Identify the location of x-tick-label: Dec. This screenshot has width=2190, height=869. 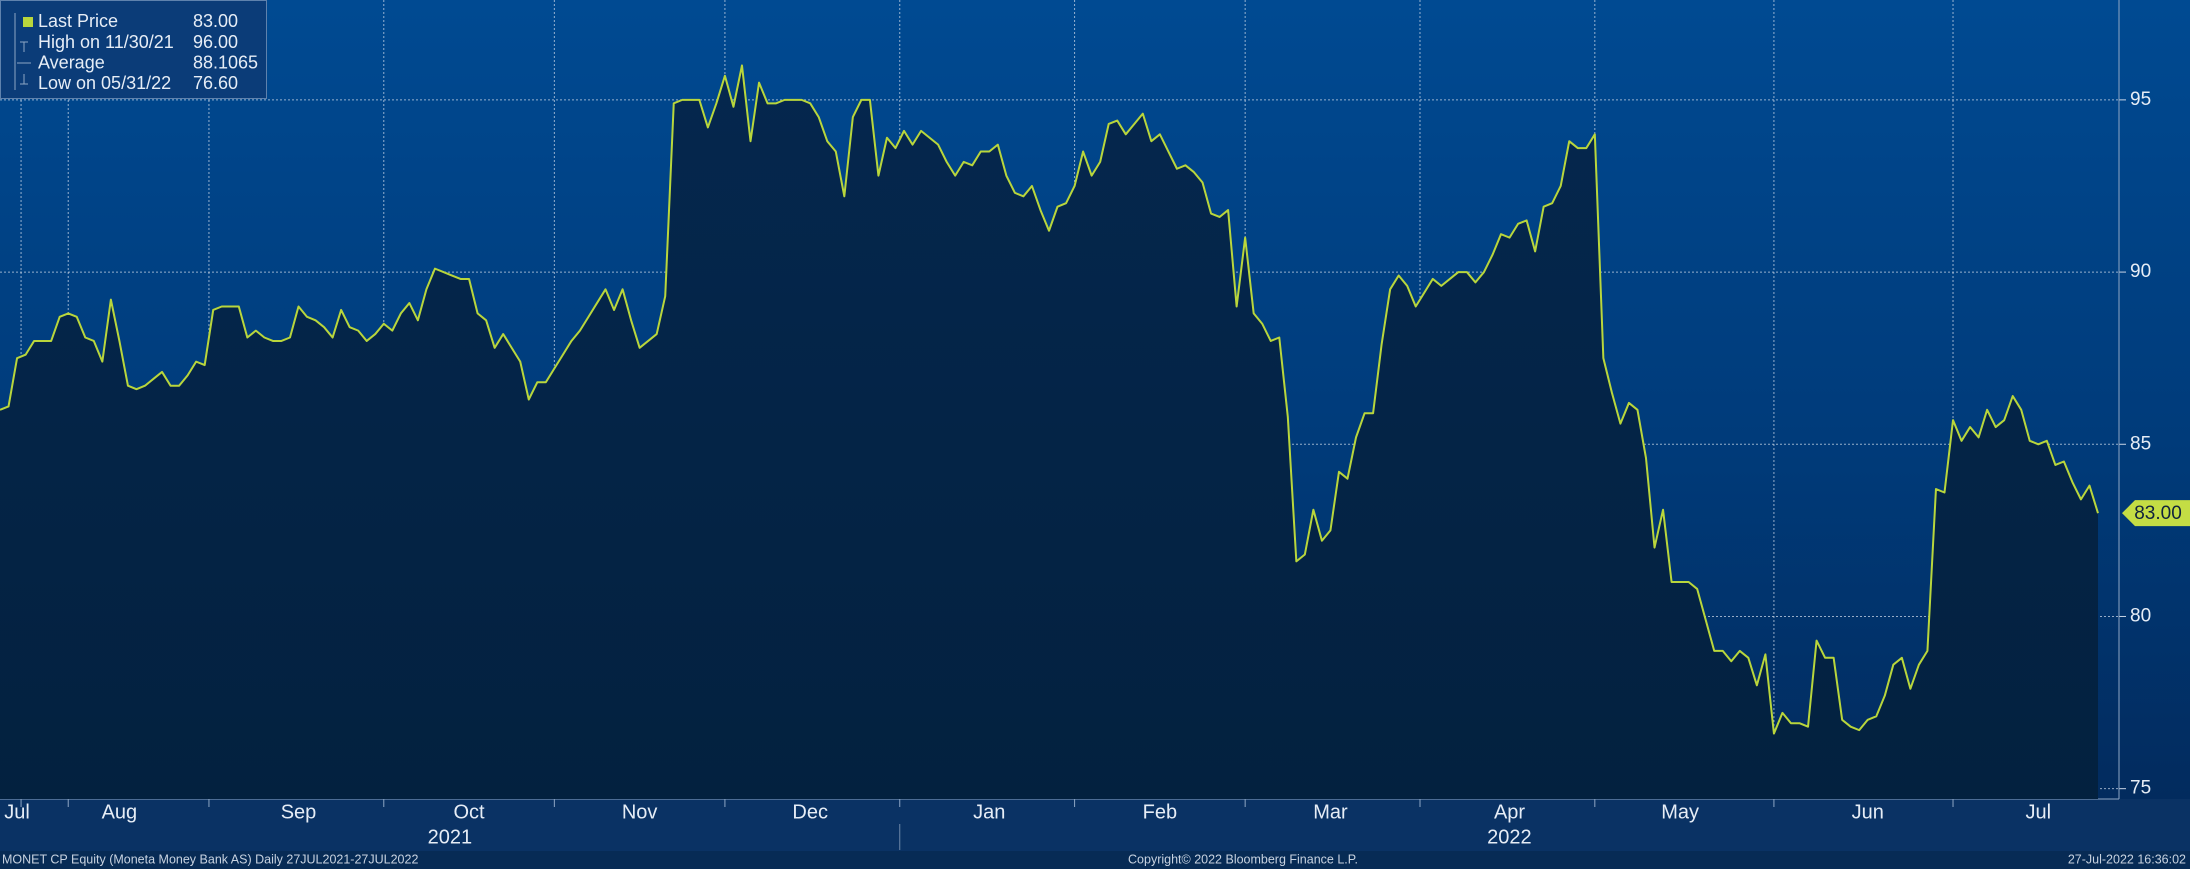
(810, 812).